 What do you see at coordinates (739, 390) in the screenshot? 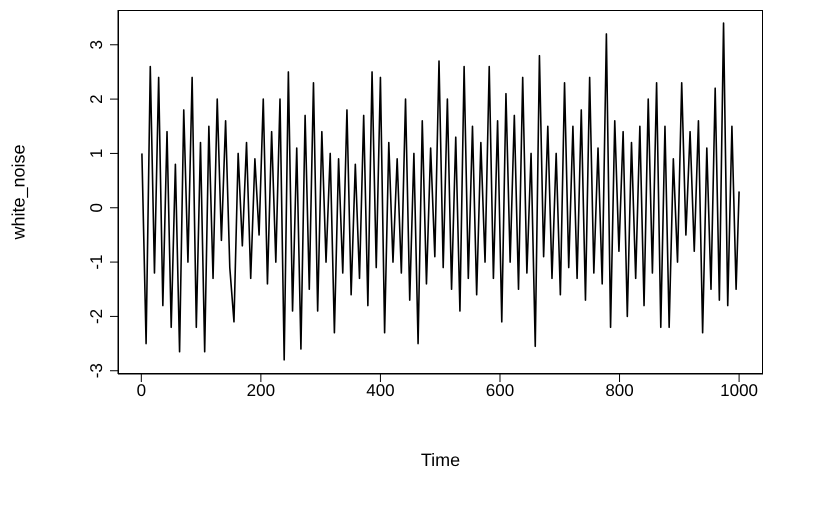
I see `x-tick-label: 1000` at bounding box center [739, 390].